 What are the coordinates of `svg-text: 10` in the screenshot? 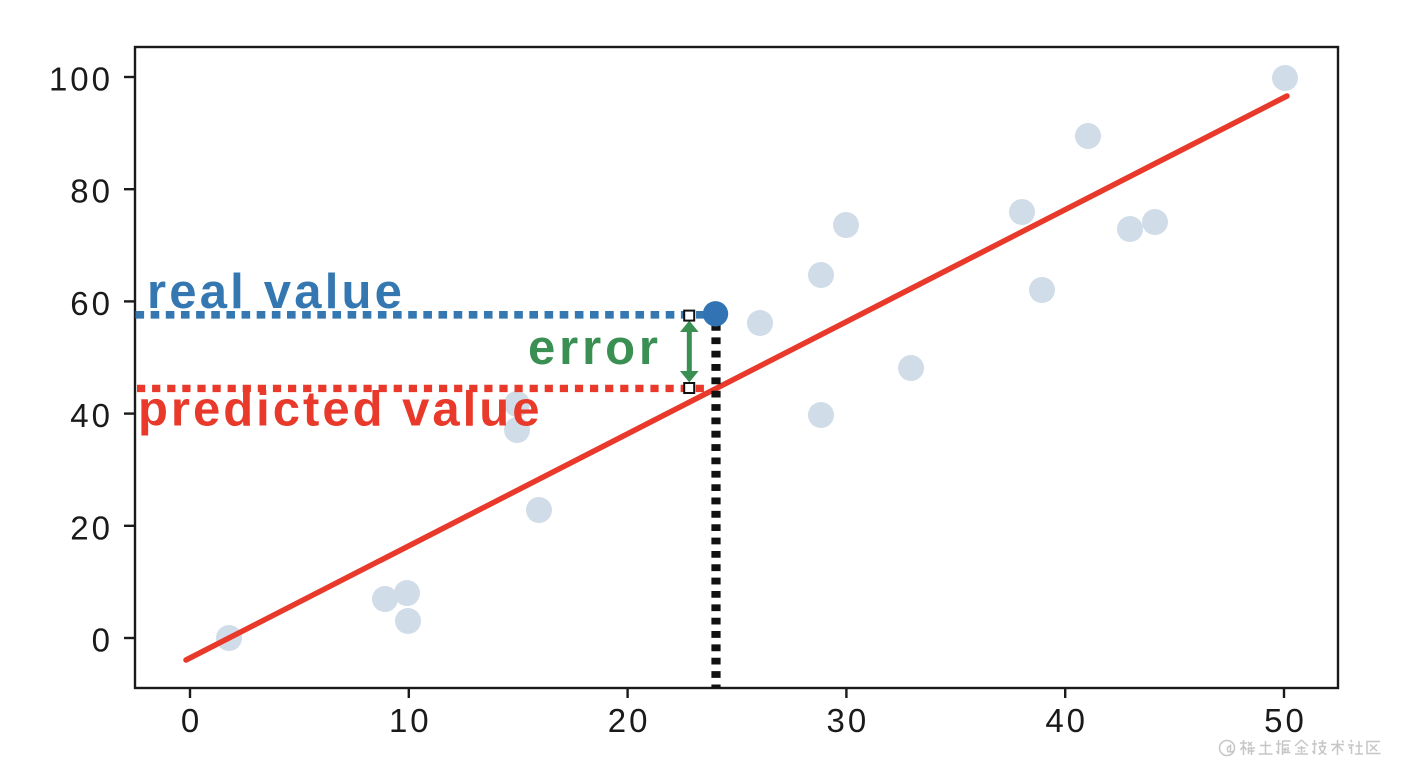 It's located at (410, 720).